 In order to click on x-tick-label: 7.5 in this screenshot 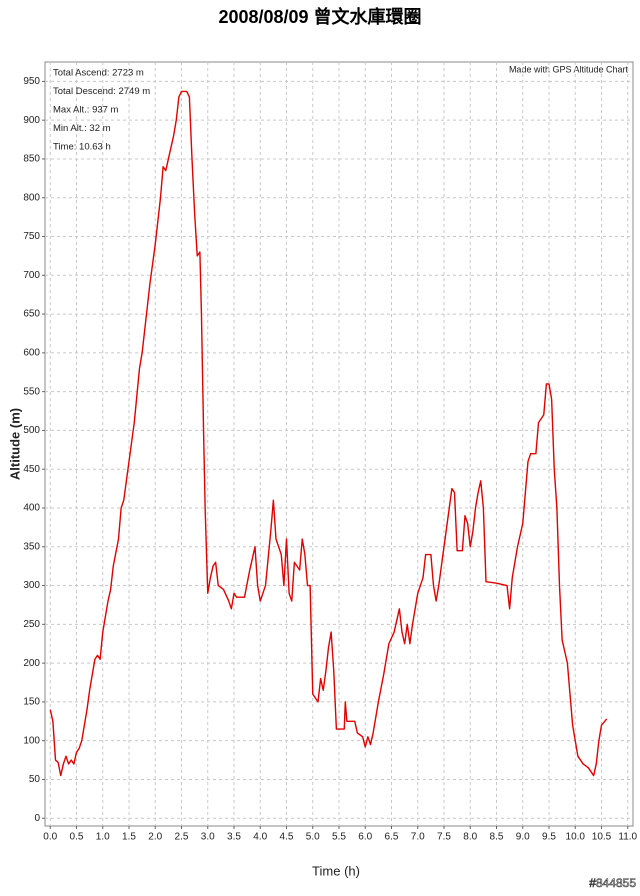, I will do `click(444, 837)`.